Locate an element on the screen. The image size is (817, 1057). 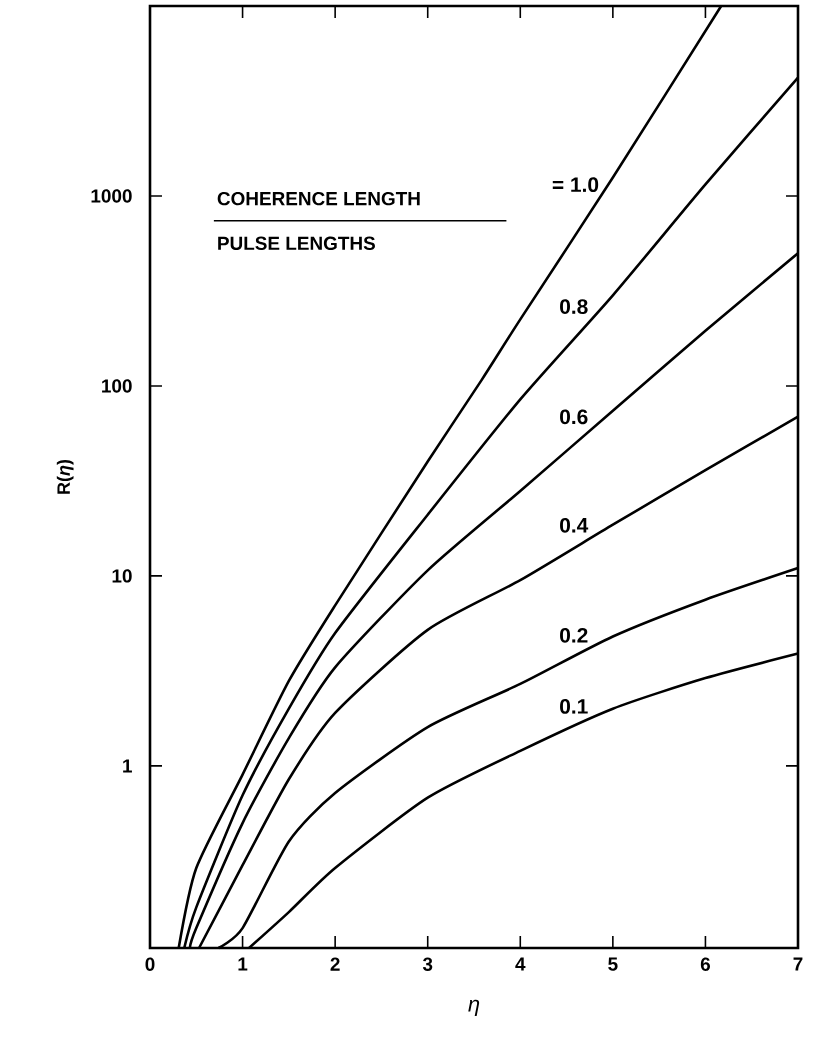
y-tick-label: 1000 is located at coordinates (111, 196).